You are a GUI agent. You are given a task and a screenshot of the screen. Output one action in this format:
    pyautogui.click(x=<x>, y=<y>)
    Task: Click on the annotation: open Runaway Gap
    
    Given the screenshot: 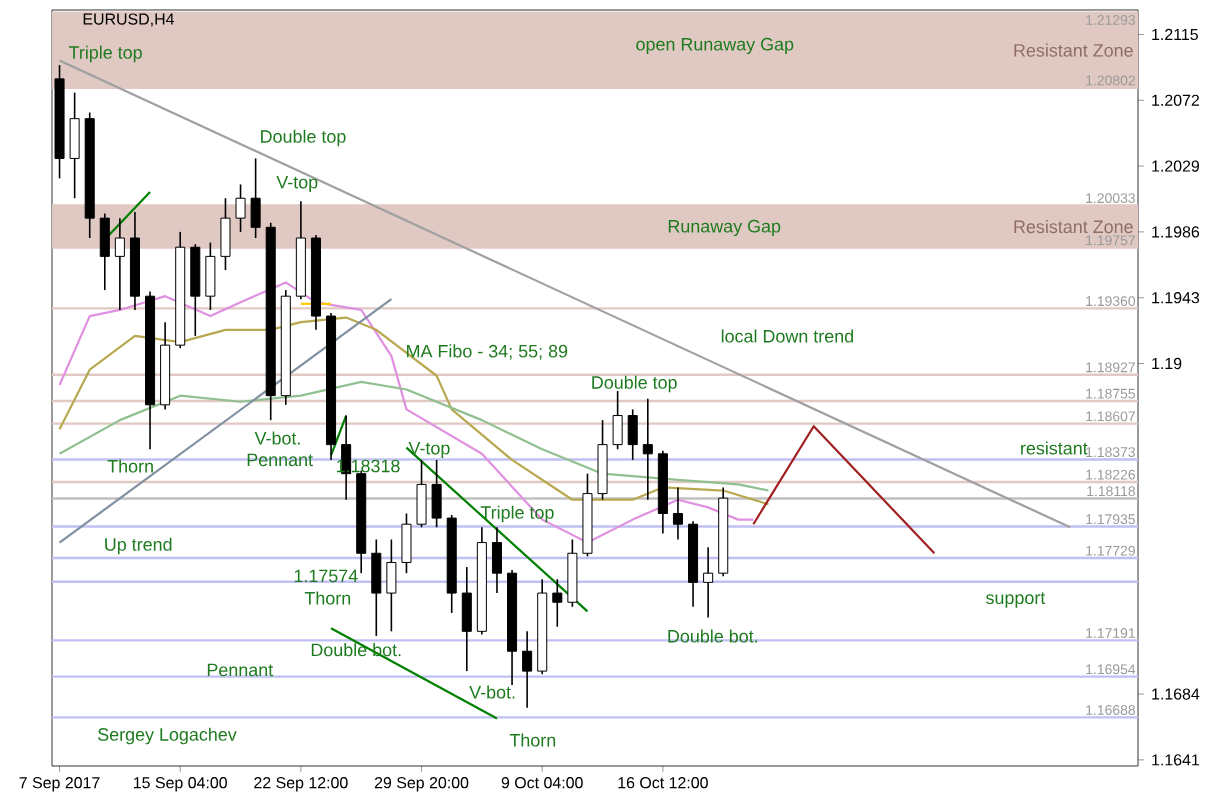 What is the action you would take?
    pyautogui.click(x=715, y=46)
    